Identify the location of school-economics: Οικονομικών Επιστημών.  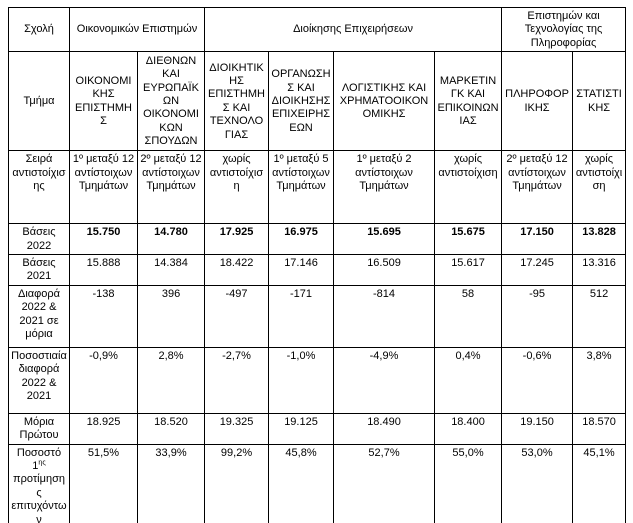
(137, 29).